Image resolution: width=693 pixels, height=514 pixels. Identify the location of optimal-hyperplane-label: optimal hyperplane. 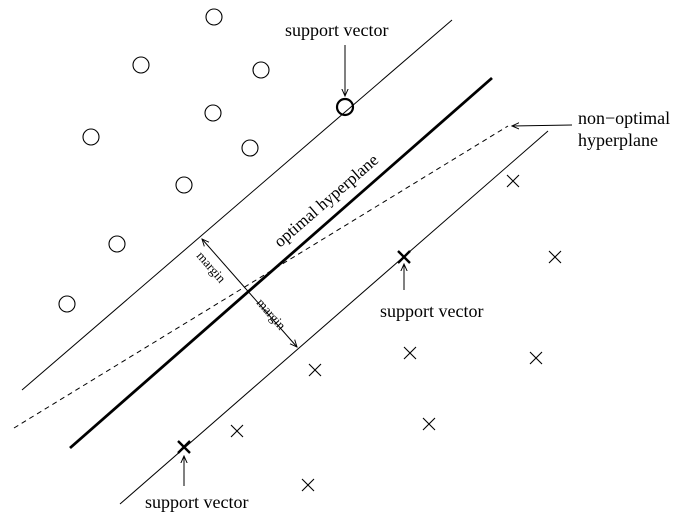
(326, 200).